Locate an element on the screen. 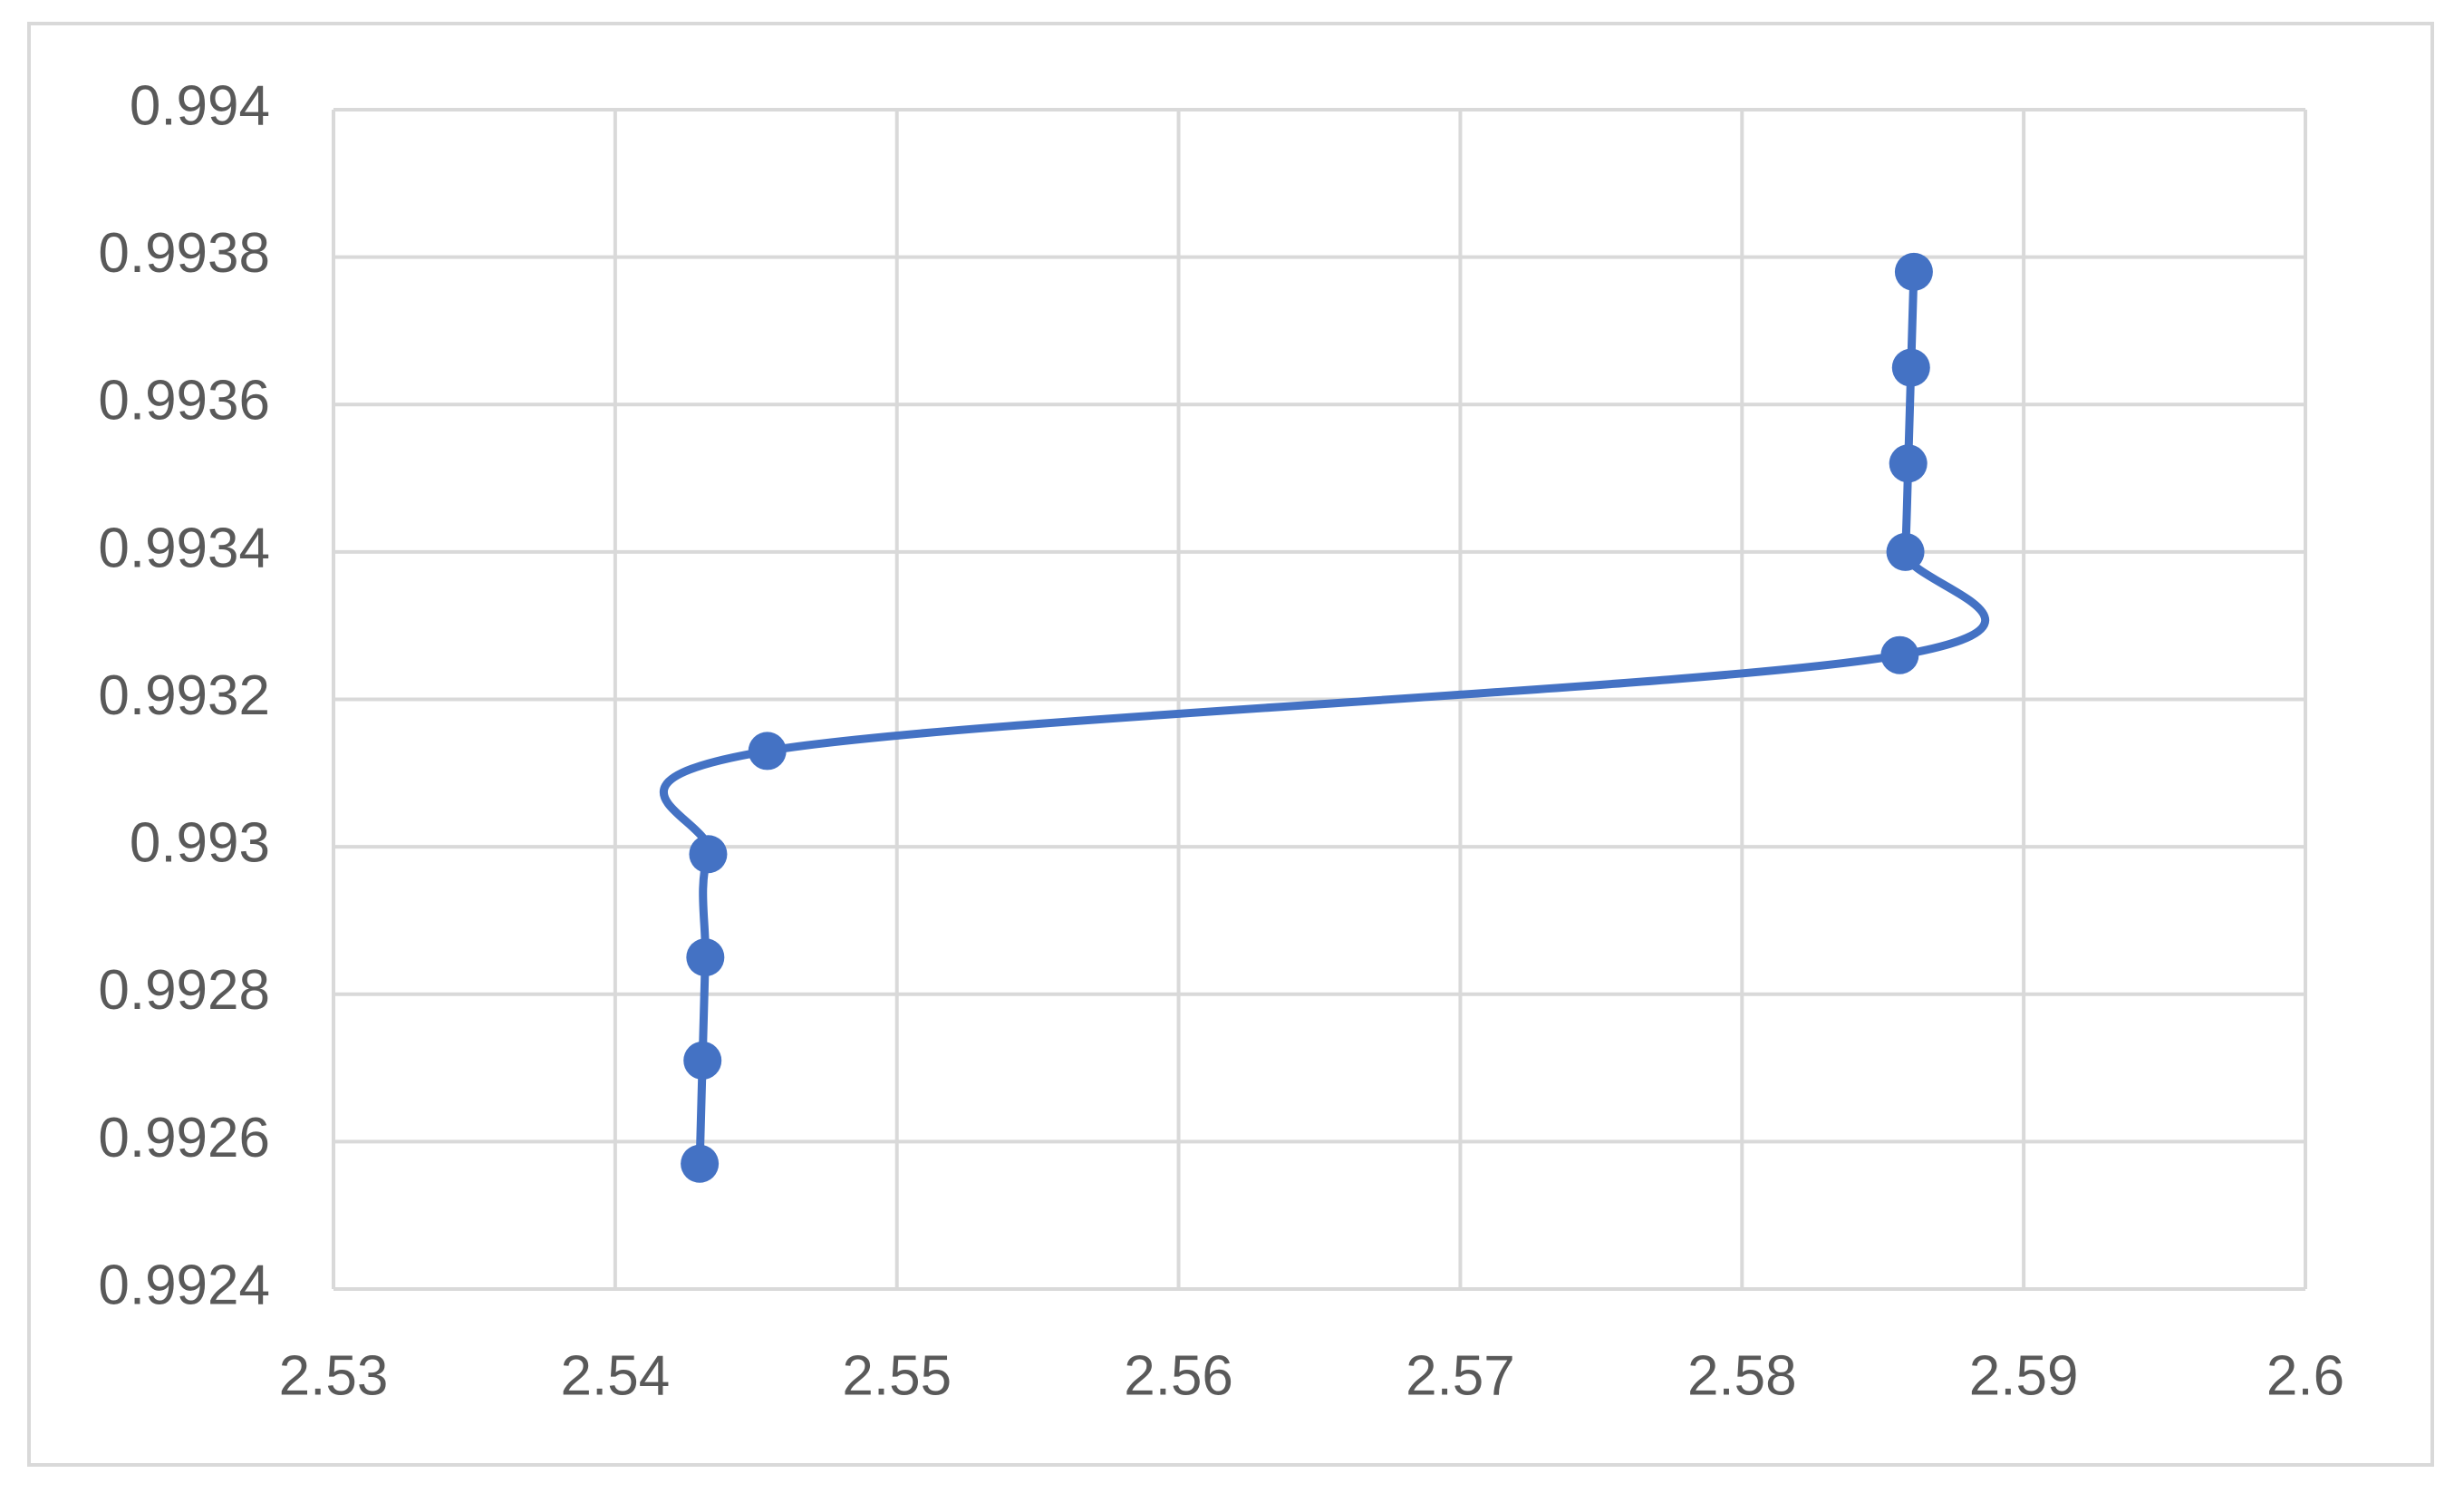 This screenshot has height=1493, width=2464. y-tick-label: 0.9932 is located at coordinates (184, 695).